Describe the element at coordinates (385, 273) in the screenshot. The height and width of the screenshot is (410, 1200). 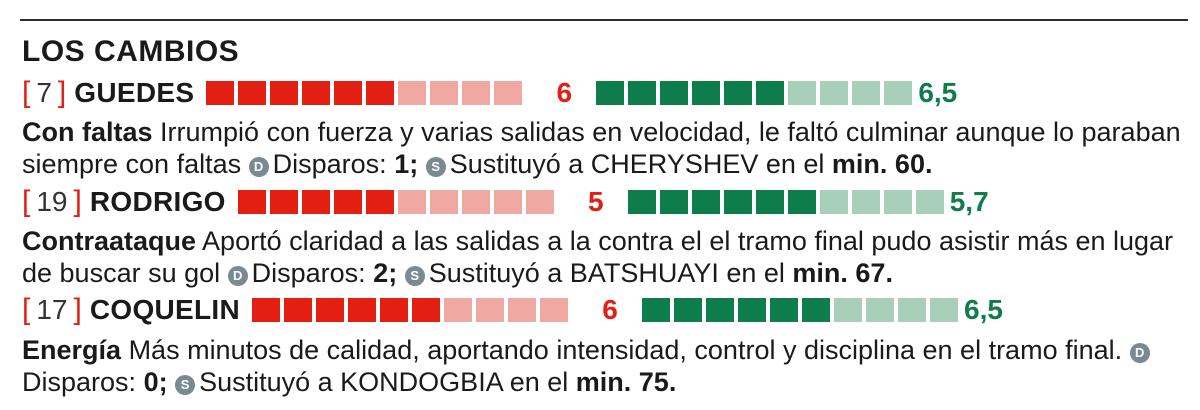
I see `disparos-value: 2;` at that location.